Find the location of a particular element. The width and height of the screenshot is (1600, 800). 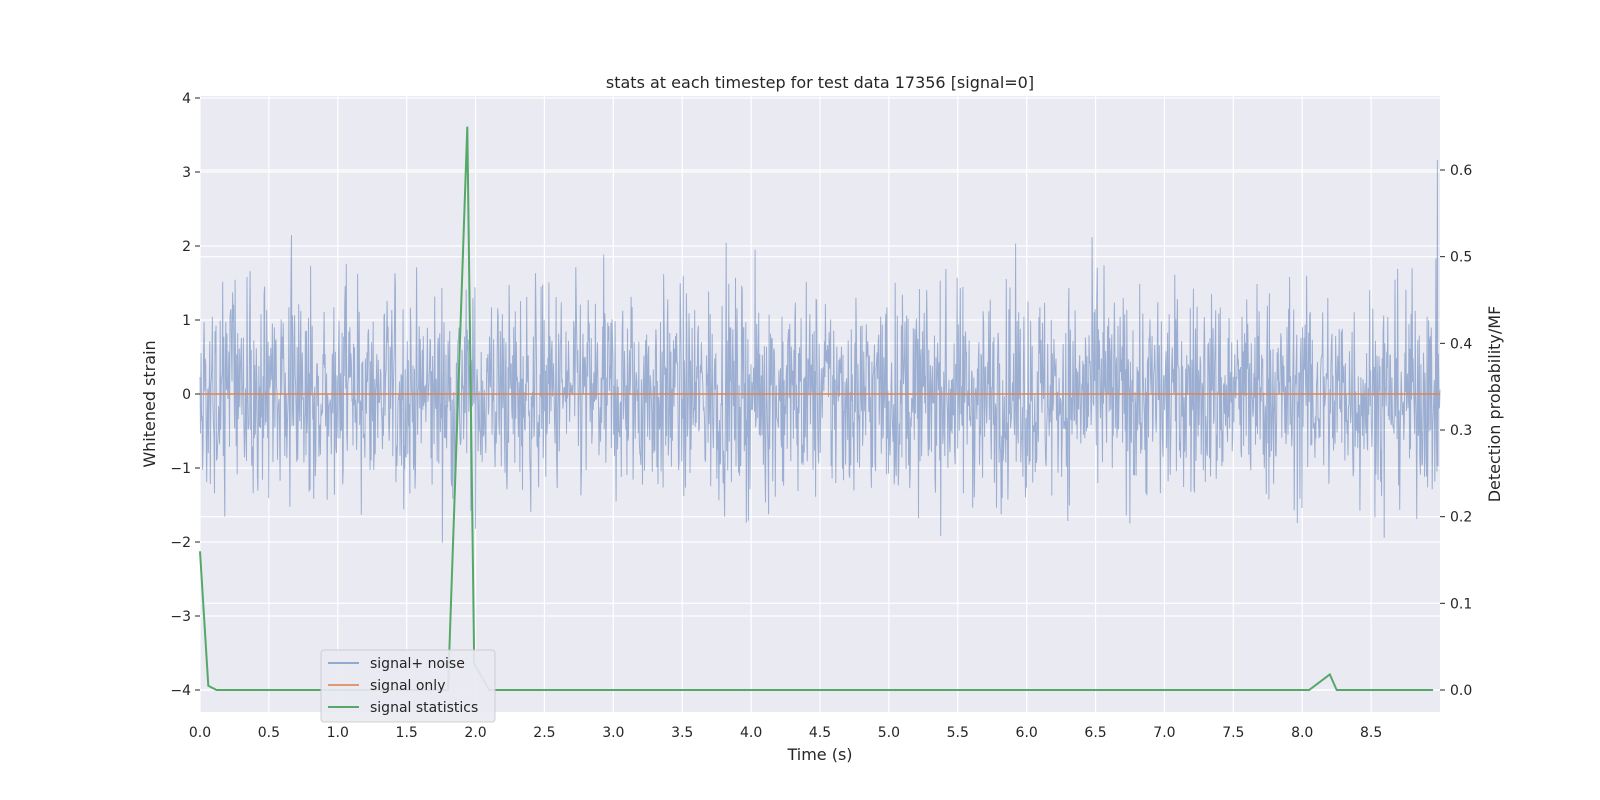

legend-label-signal-noise: signal+ noise is located at coordinates (417, 664).